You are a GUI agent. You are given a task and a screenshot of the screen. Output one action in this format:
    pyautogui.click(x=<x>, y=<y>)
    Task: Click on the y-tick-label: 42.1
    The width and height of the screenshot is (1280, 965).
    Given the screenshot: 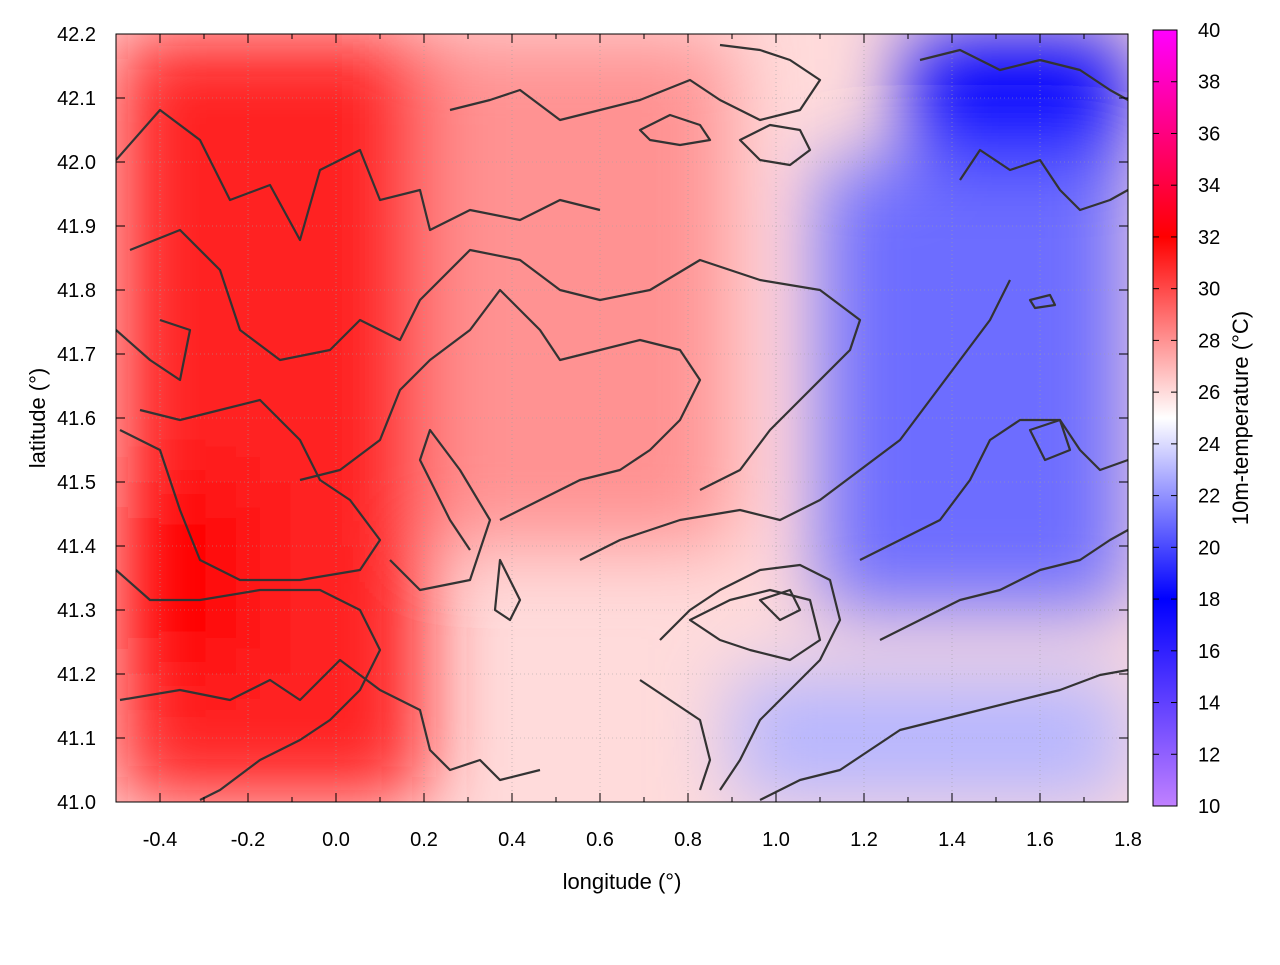 What is the action you would take?
    pyautogui.click(x=76, y=99)
    